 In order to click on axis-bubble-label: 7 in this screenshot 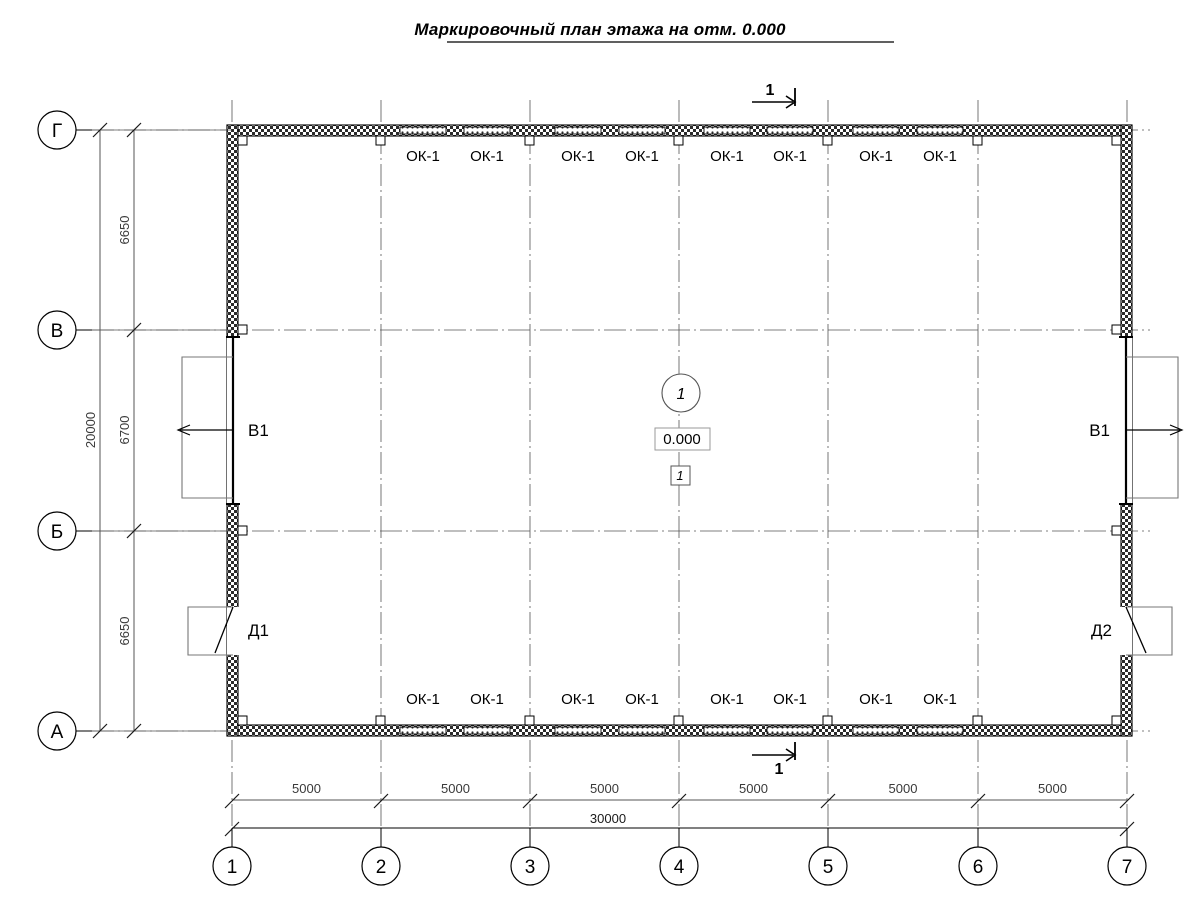, I will do `click(1127, 867)`.